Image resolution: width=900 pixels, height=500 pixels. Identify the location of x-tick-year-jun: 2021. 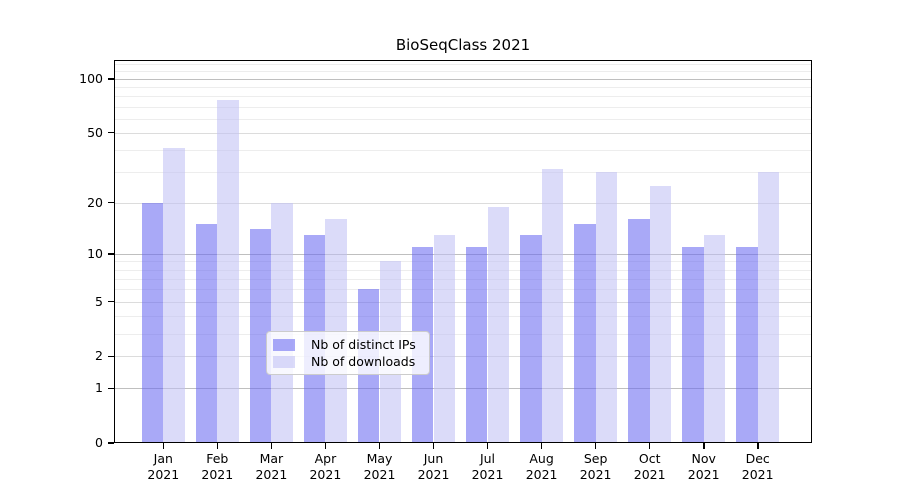
(433, 474).